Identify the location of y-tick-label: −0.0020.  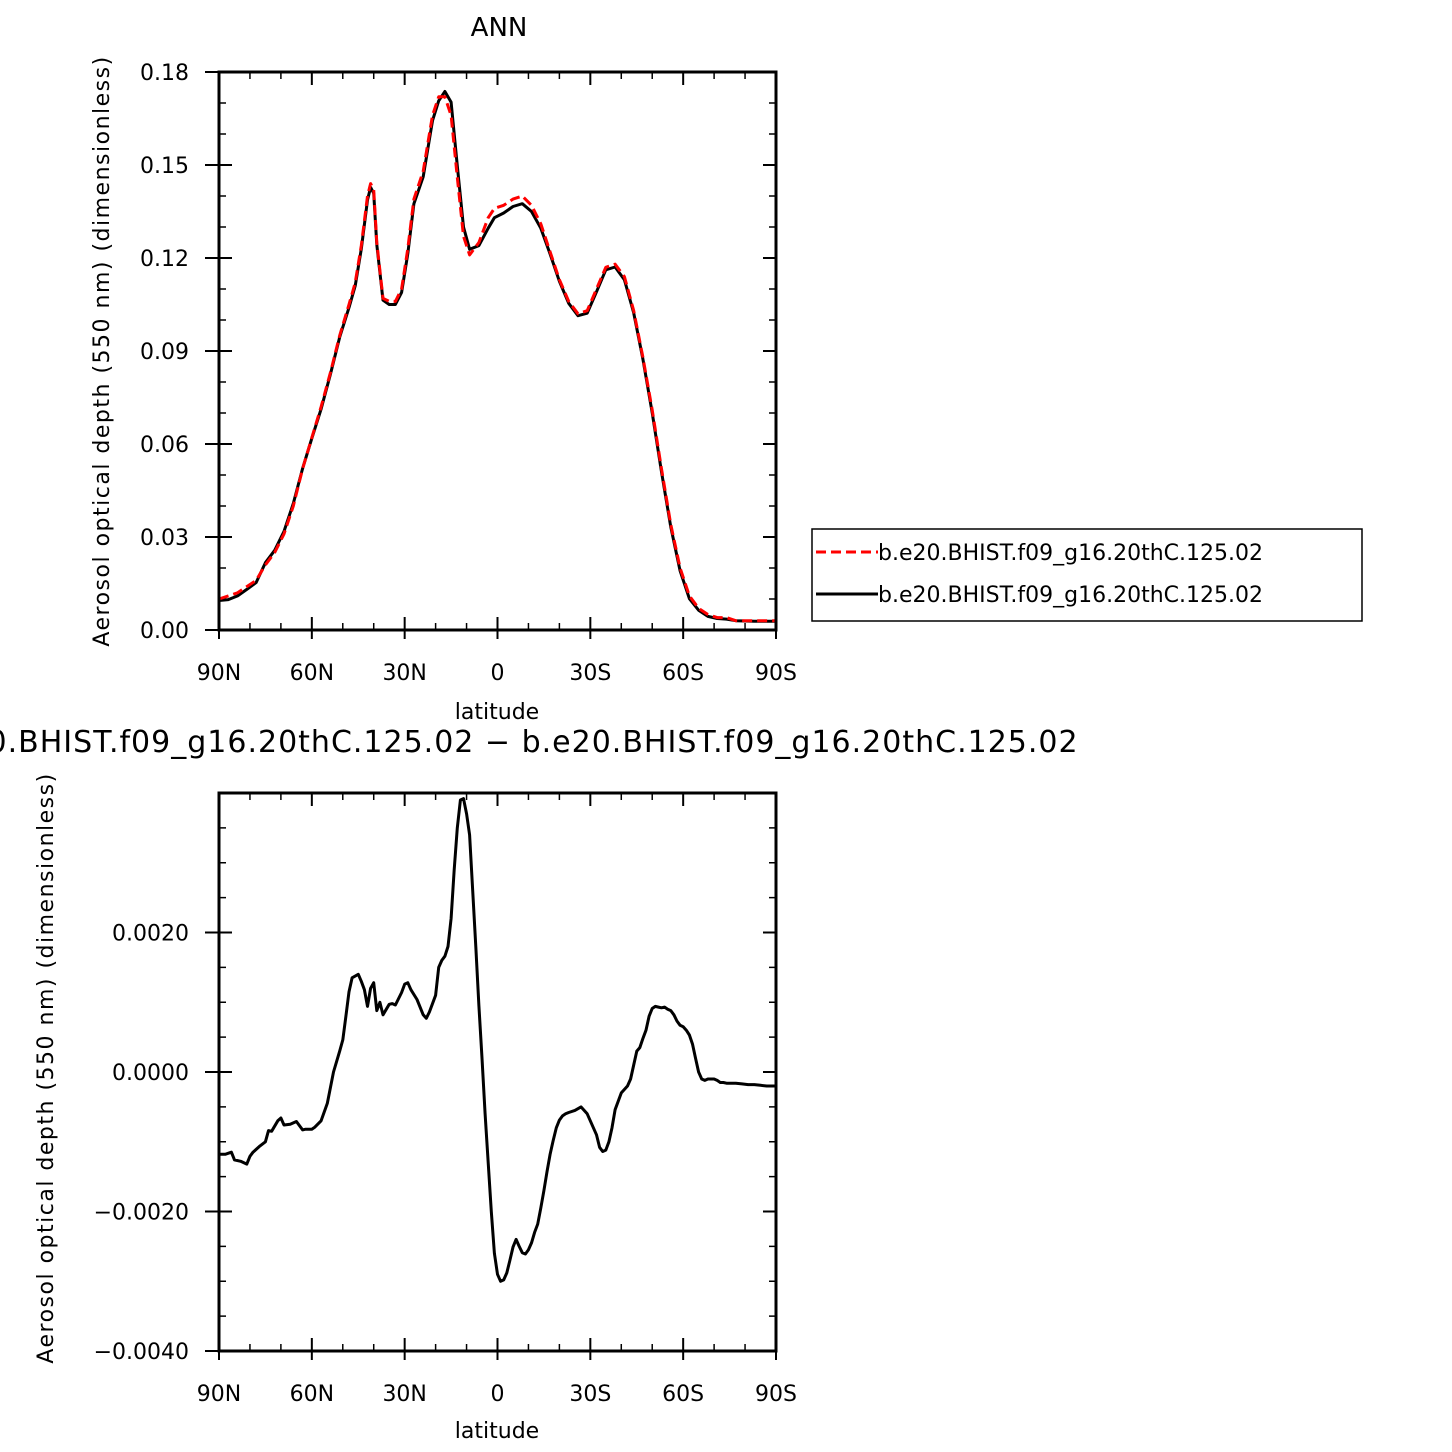
(141, 1213).